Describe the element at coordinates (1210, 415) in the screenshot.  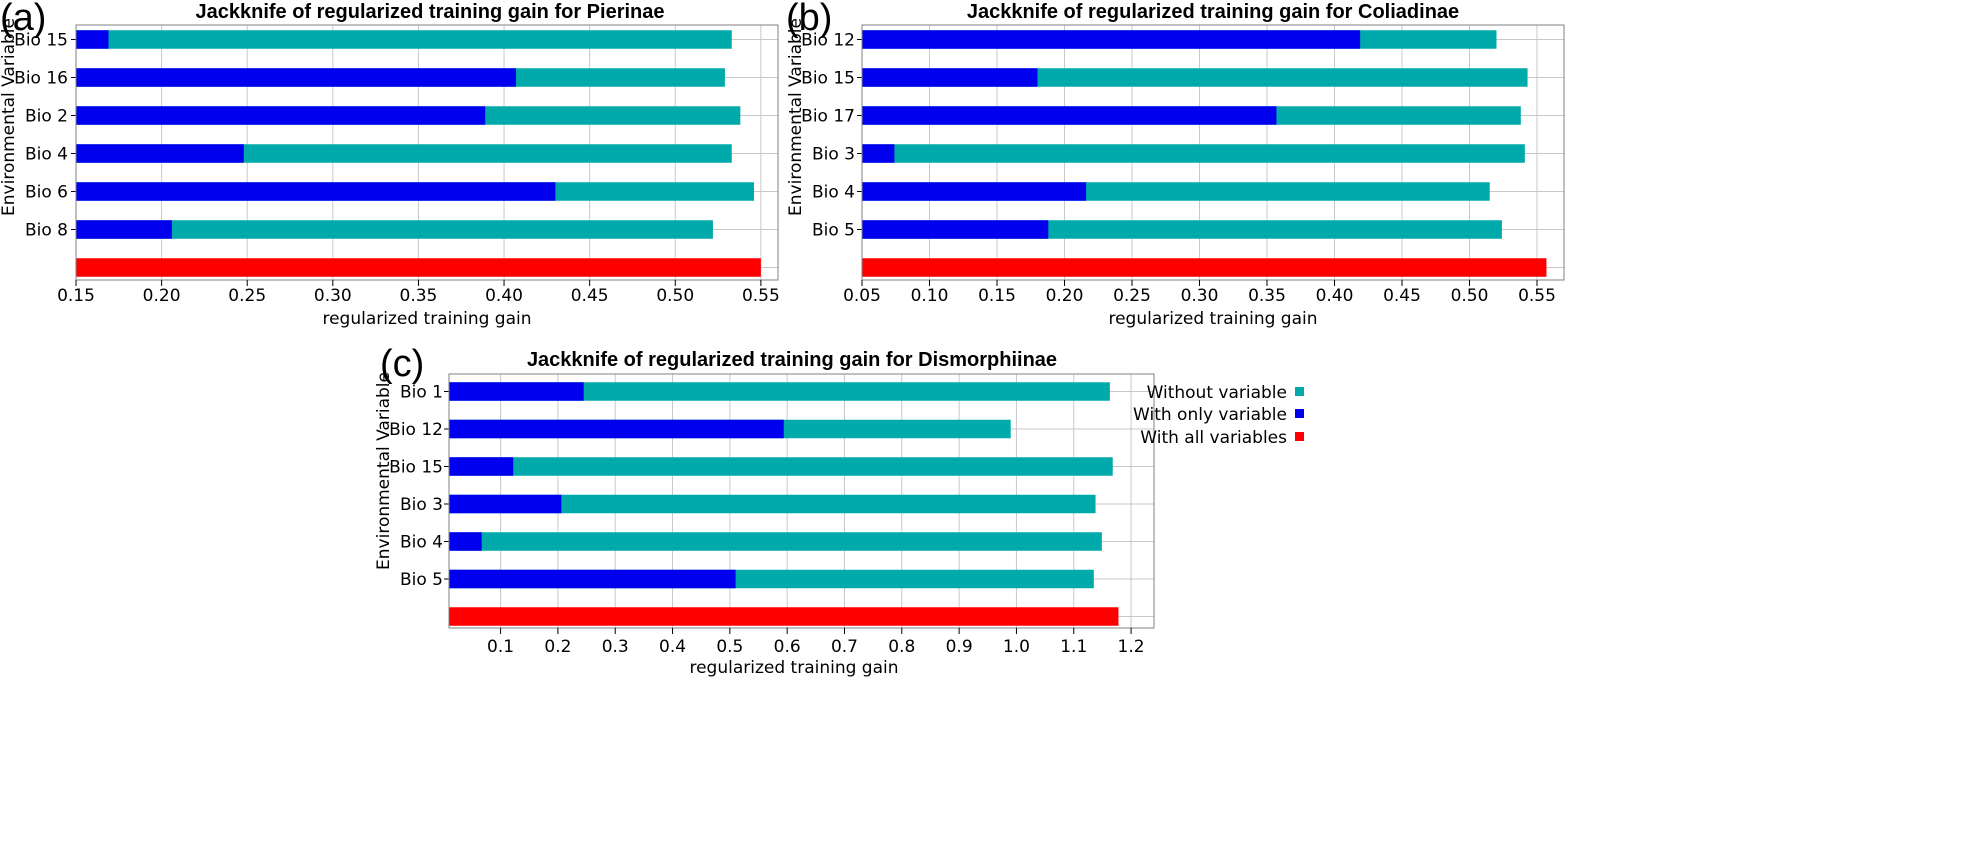
I see `legend-label-with_only: With only variable` at that location.